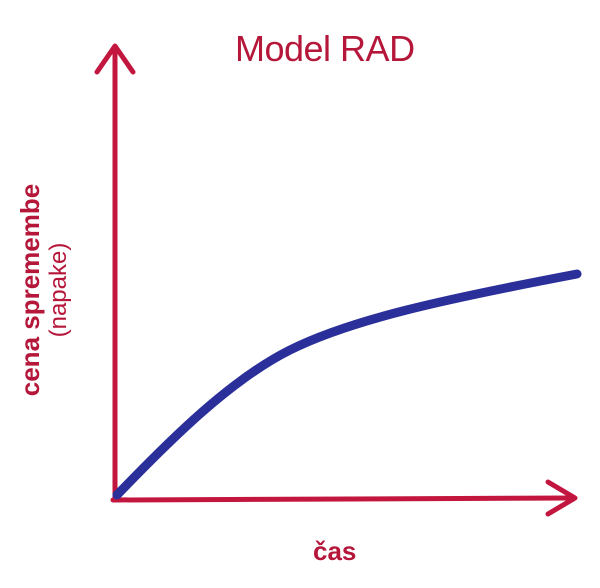 The width and height of the screenshot is (600, 588). What do you see at coordinates (115, 59) in the screenshot?
I see `y-axis-arrowhead` at bounding box center [115, 59].